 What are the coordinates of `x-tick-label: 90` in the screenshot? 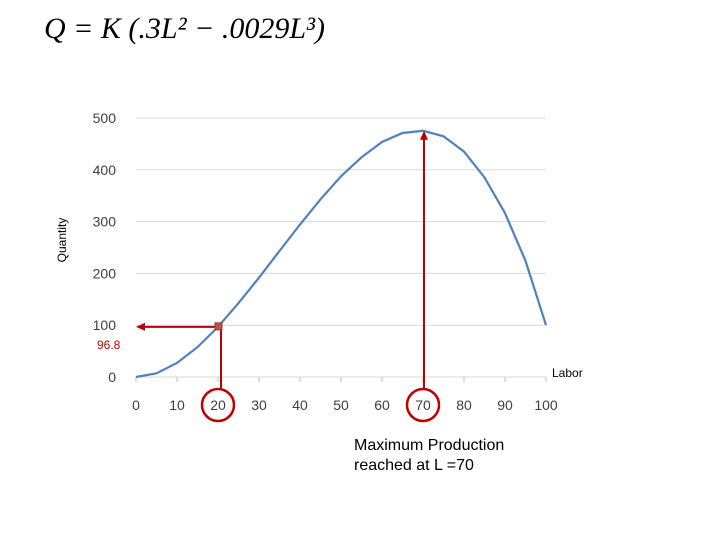 It's located at (505, 405).